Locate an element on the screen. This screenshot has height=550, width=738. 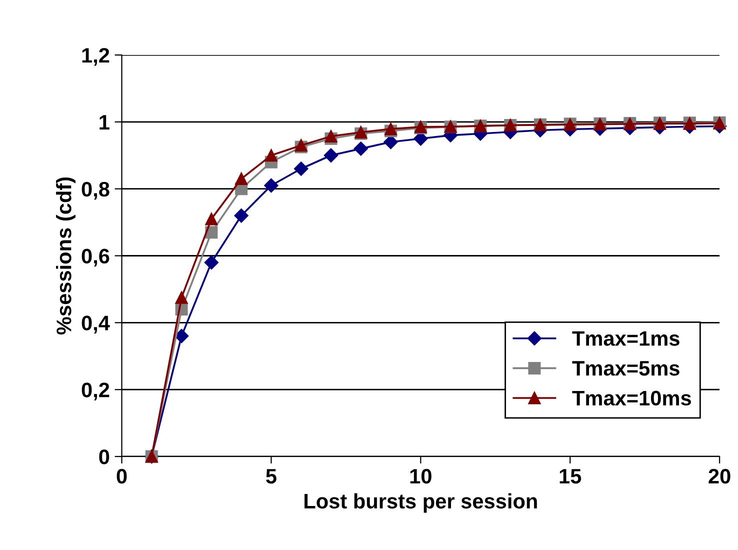
y-tick-label: 0,8 is located at coordinates (96, 191).